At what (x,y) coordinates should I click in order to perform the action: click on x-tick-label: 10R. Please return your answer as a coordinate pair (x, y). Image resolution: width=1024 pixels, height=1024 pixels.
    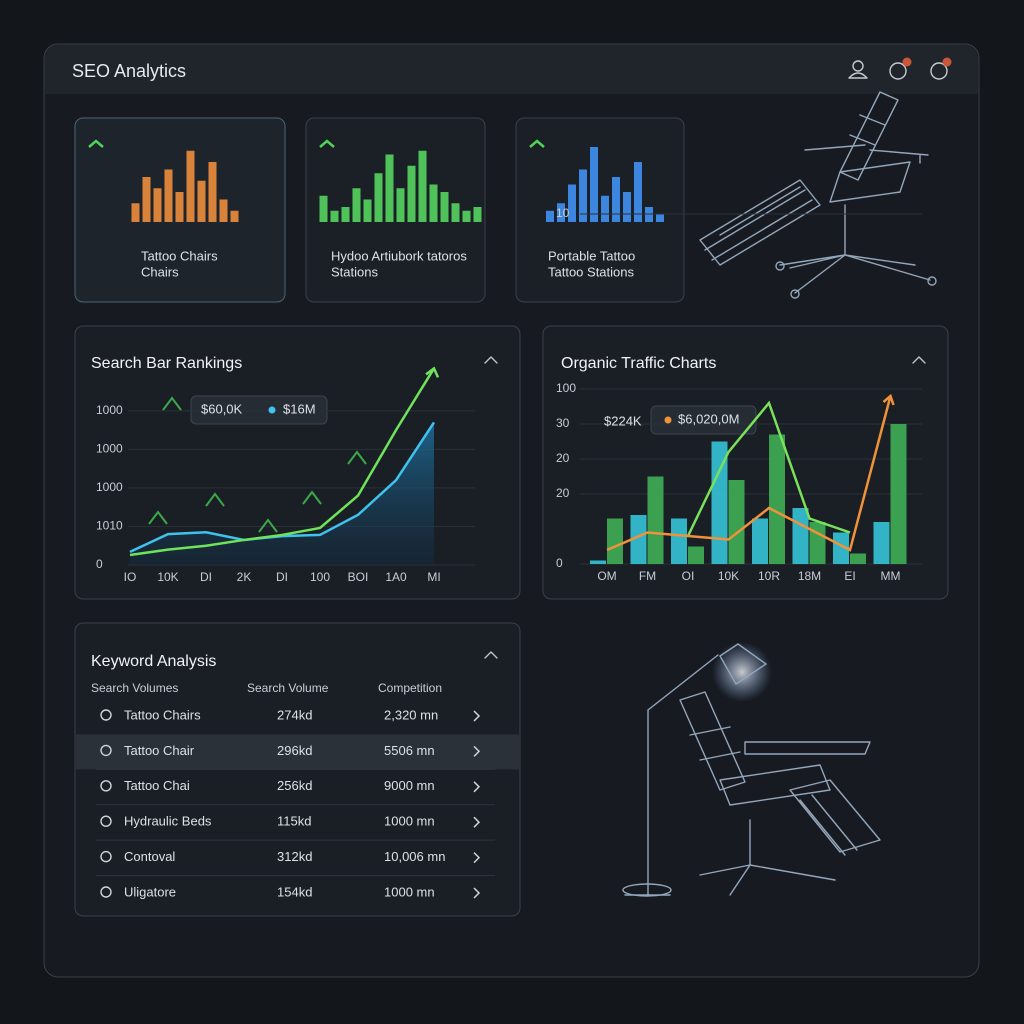
    Looking at the image, I should click on (769, 576).